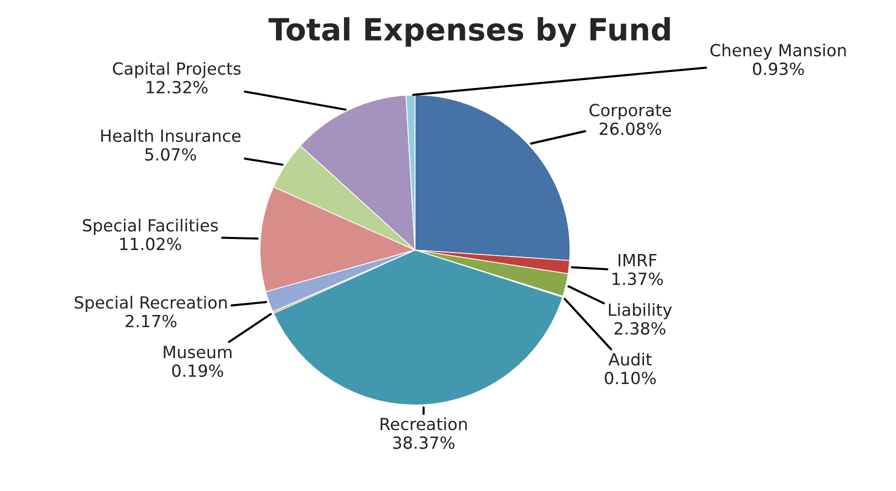  What do you see at coordinates (176, 70) in the screenshot?
I see `slice-label: Capital Projects` at bounding box center [176, 70].